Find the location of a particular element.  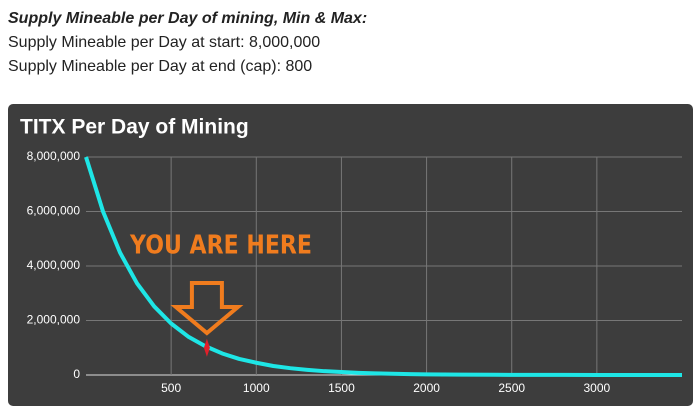

y-tick-label: 2,000,000 is located at coordinates (54, 320).